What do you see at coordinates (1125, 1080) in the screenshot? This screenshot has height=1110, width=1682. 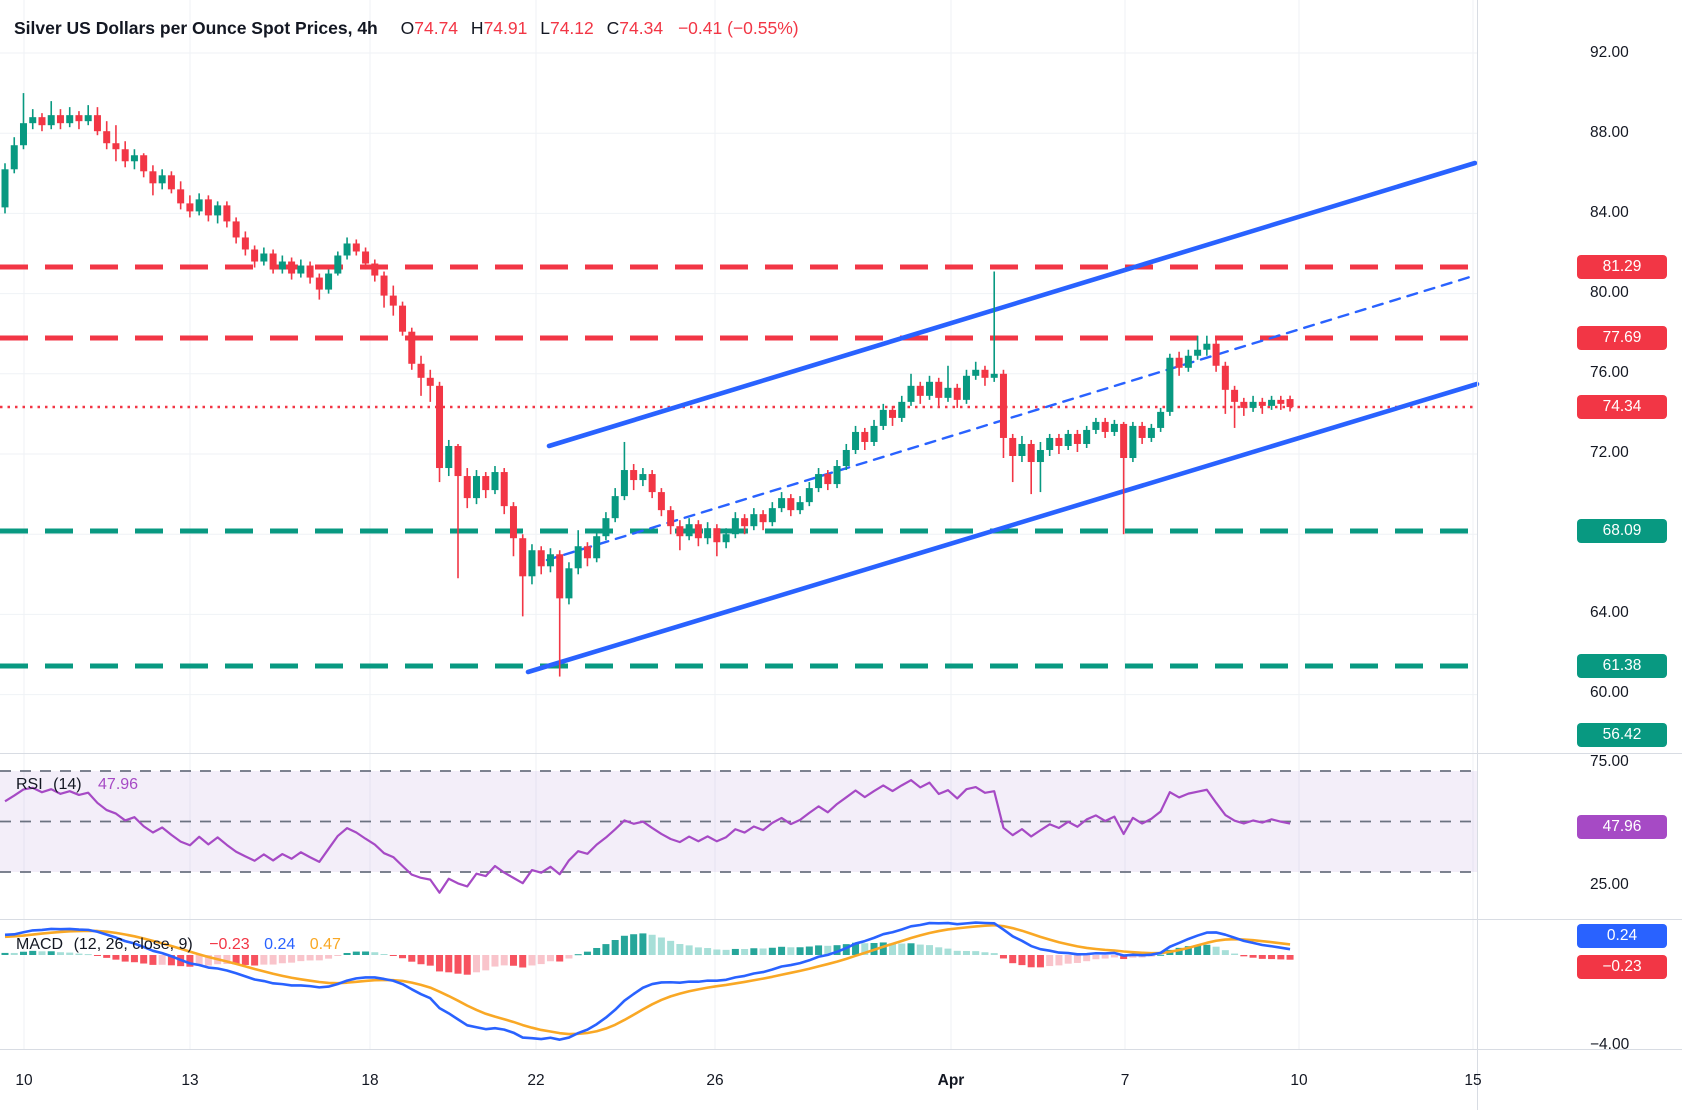 I see `time-tick-label: 7` at bounding box center [1125, 1080].